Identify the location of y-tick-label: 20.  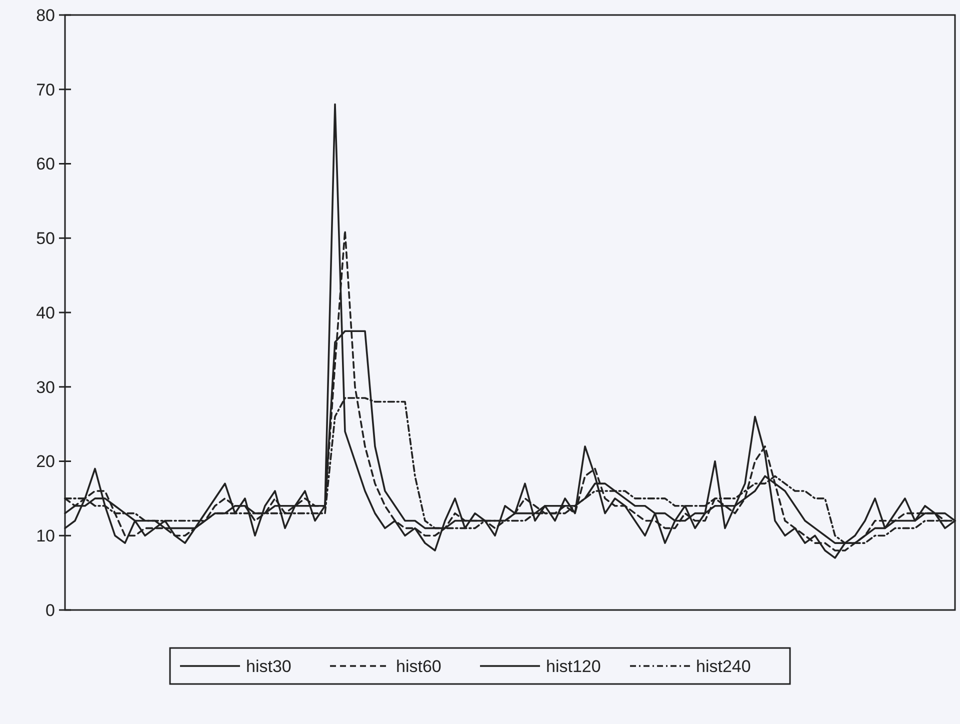
(45, 462).